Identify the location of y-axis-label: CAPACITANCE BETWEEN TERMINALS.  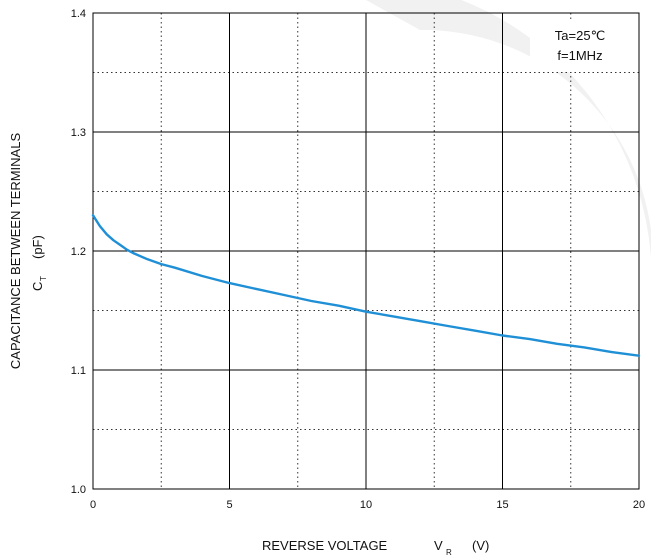
(15, 251).